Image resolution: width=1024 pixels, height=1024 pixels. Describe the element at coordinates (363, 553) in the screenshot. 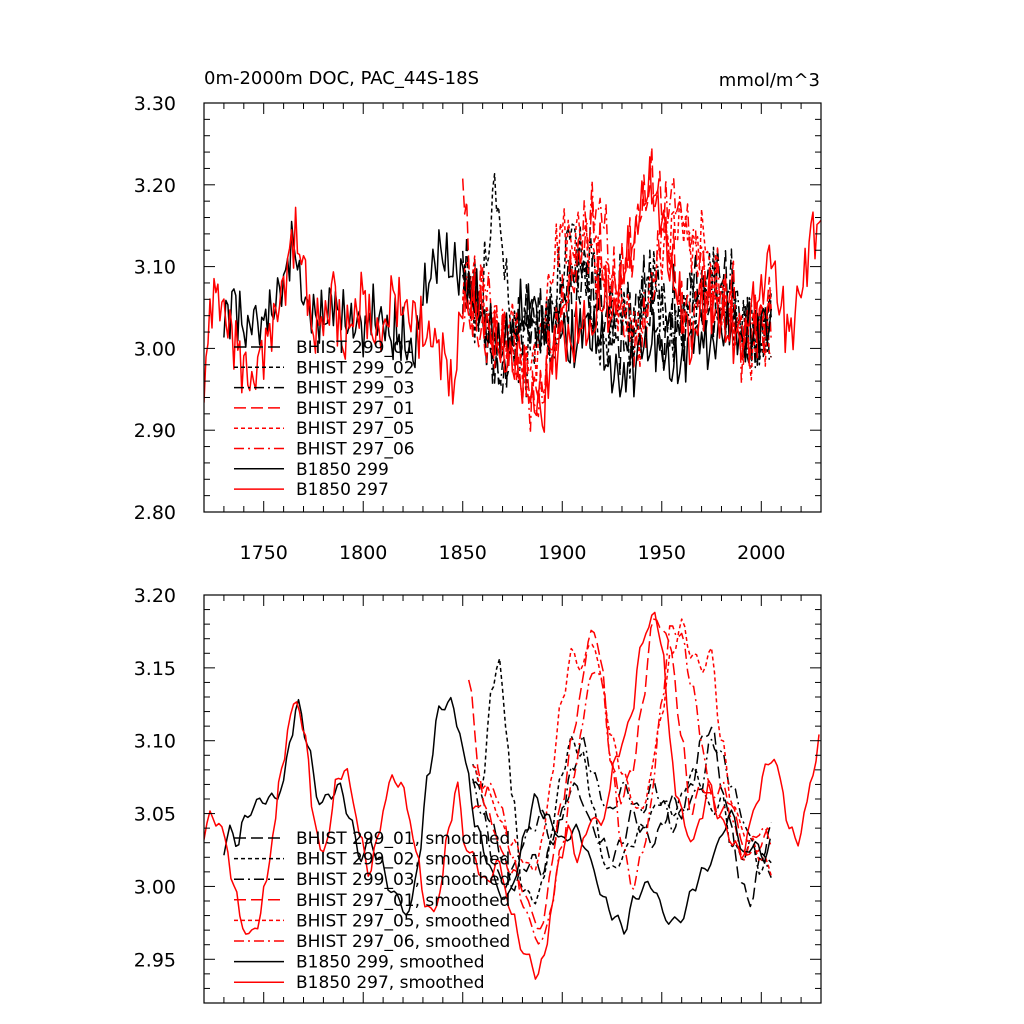

I see `x-tick-label: 1800` at that location.